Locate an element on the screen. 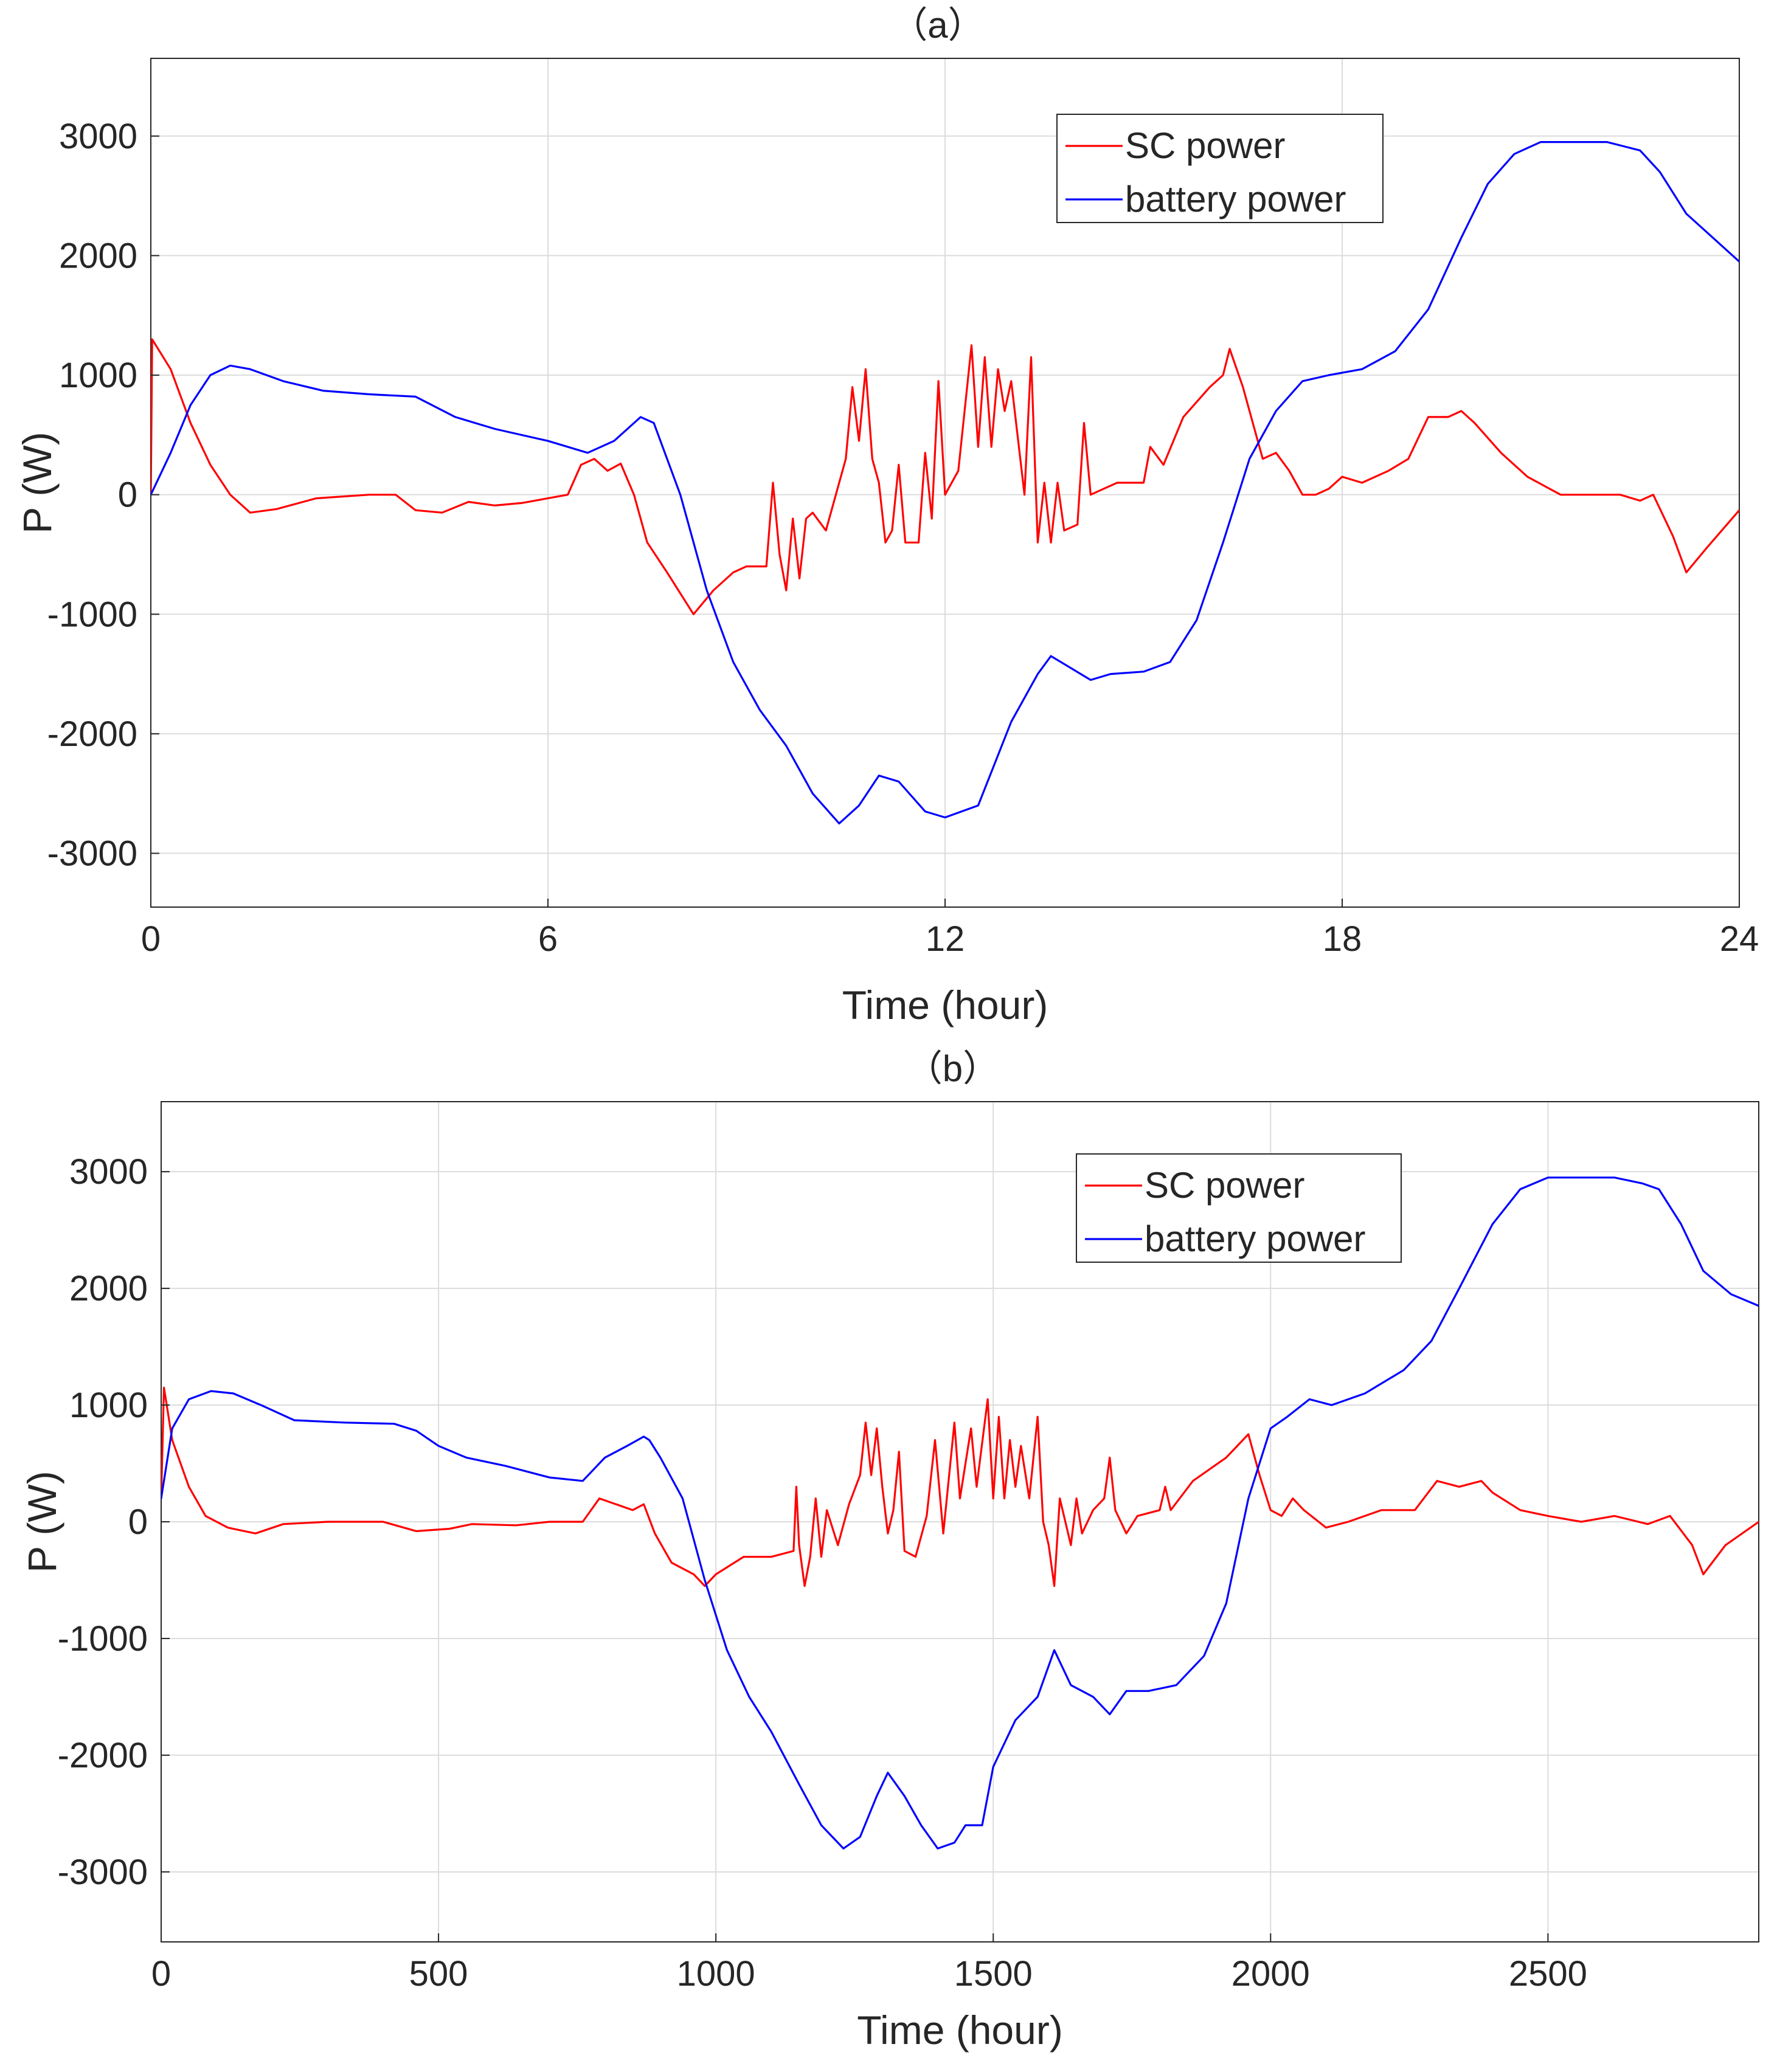  chart-title: （a） is located at coordinates (938, 26).